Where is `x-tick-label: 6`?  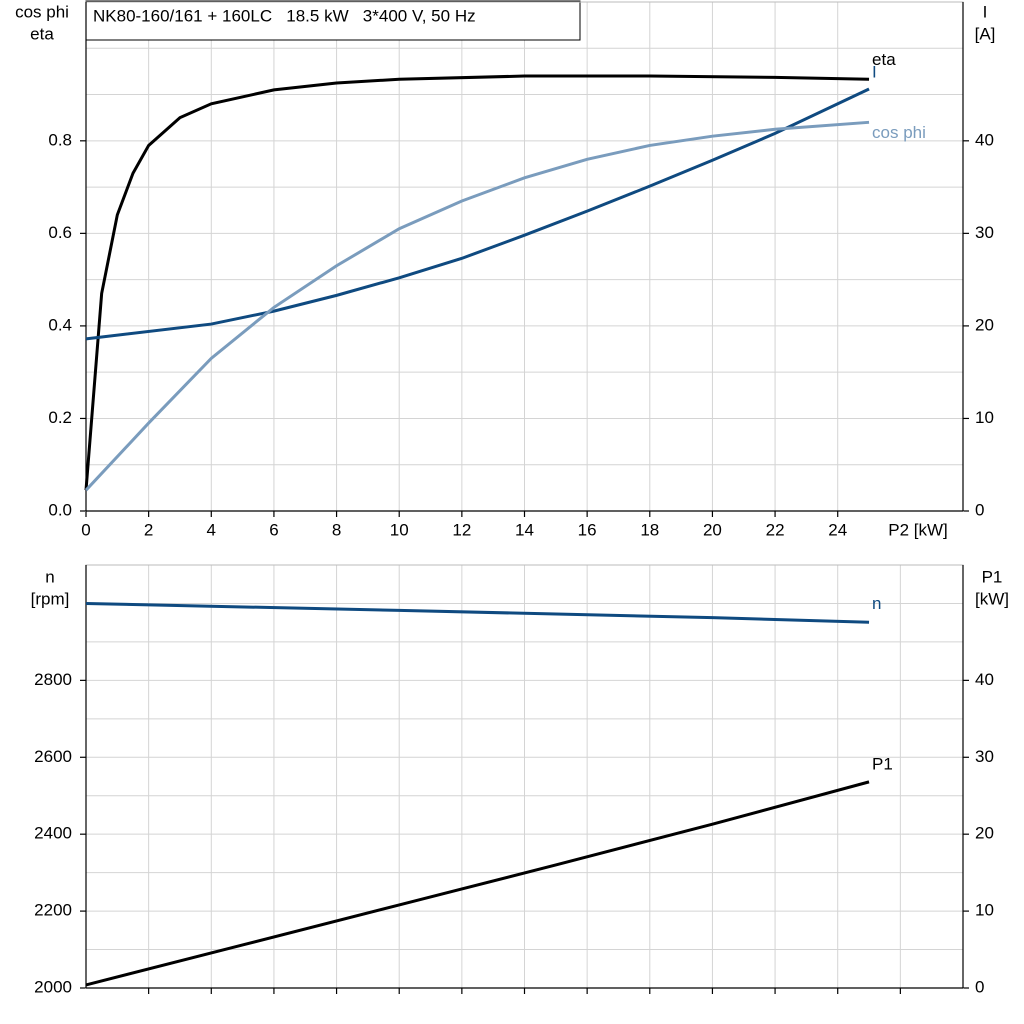 x-tick-label: 6 is located at coordinates (273, 529).